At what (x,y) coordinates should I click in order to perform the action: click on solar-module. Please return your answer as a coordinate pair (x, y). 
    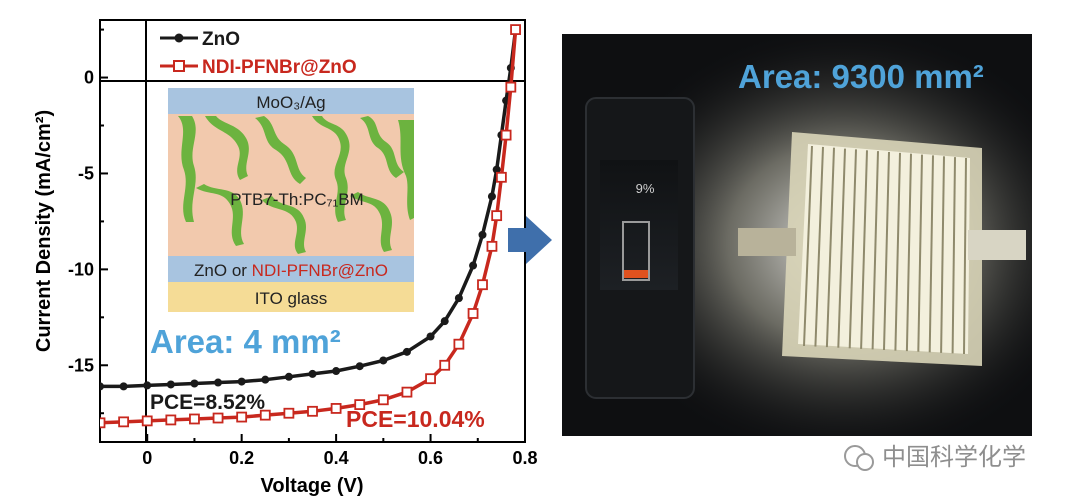
    Looking at the image, I should click on (882, 249).